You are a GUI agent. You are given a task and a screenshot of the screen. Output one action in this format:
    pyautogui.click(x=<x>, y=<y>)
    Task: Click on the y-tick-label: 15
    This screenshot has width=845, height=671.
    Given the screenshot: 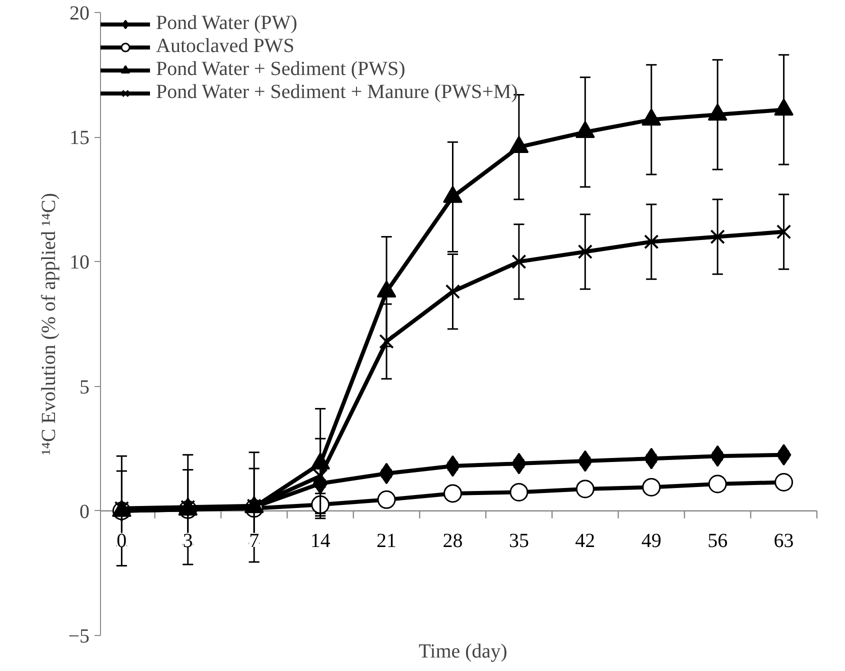 What is the action you would take?
    pyautogui.click(x=80, y=138)
    